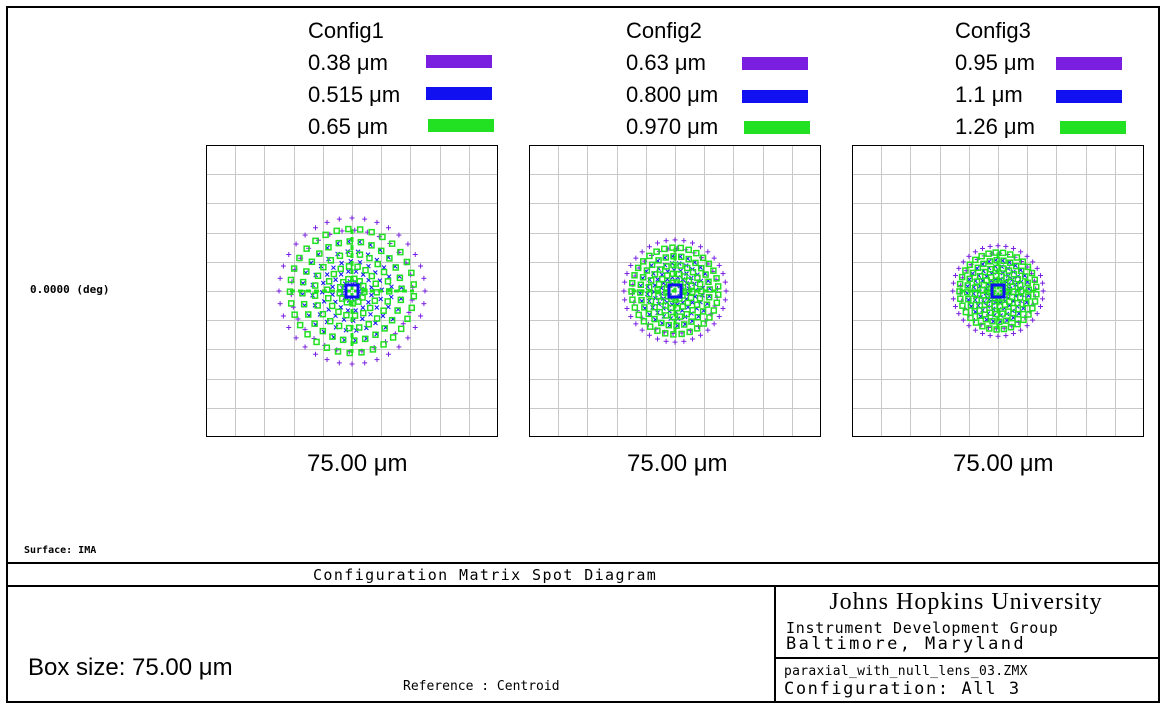  I want to click on institution-name: Johns Hopkins University, so click(966, 602).